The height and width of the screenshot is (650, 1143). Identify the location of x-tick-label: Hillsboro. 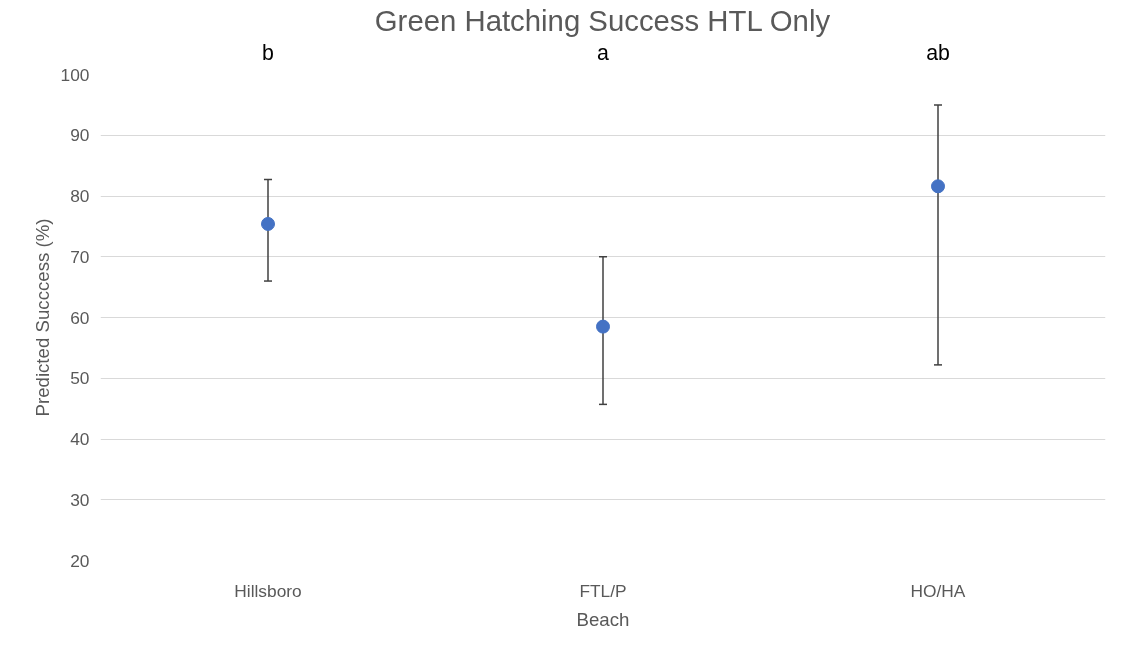
(268, 590).